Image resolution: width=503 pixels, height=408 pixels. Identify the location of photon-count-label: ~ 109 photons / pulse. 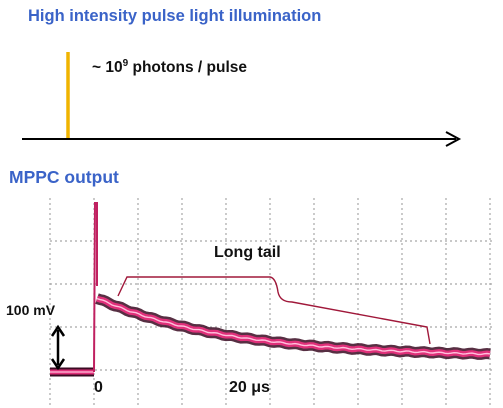
(170, 67).